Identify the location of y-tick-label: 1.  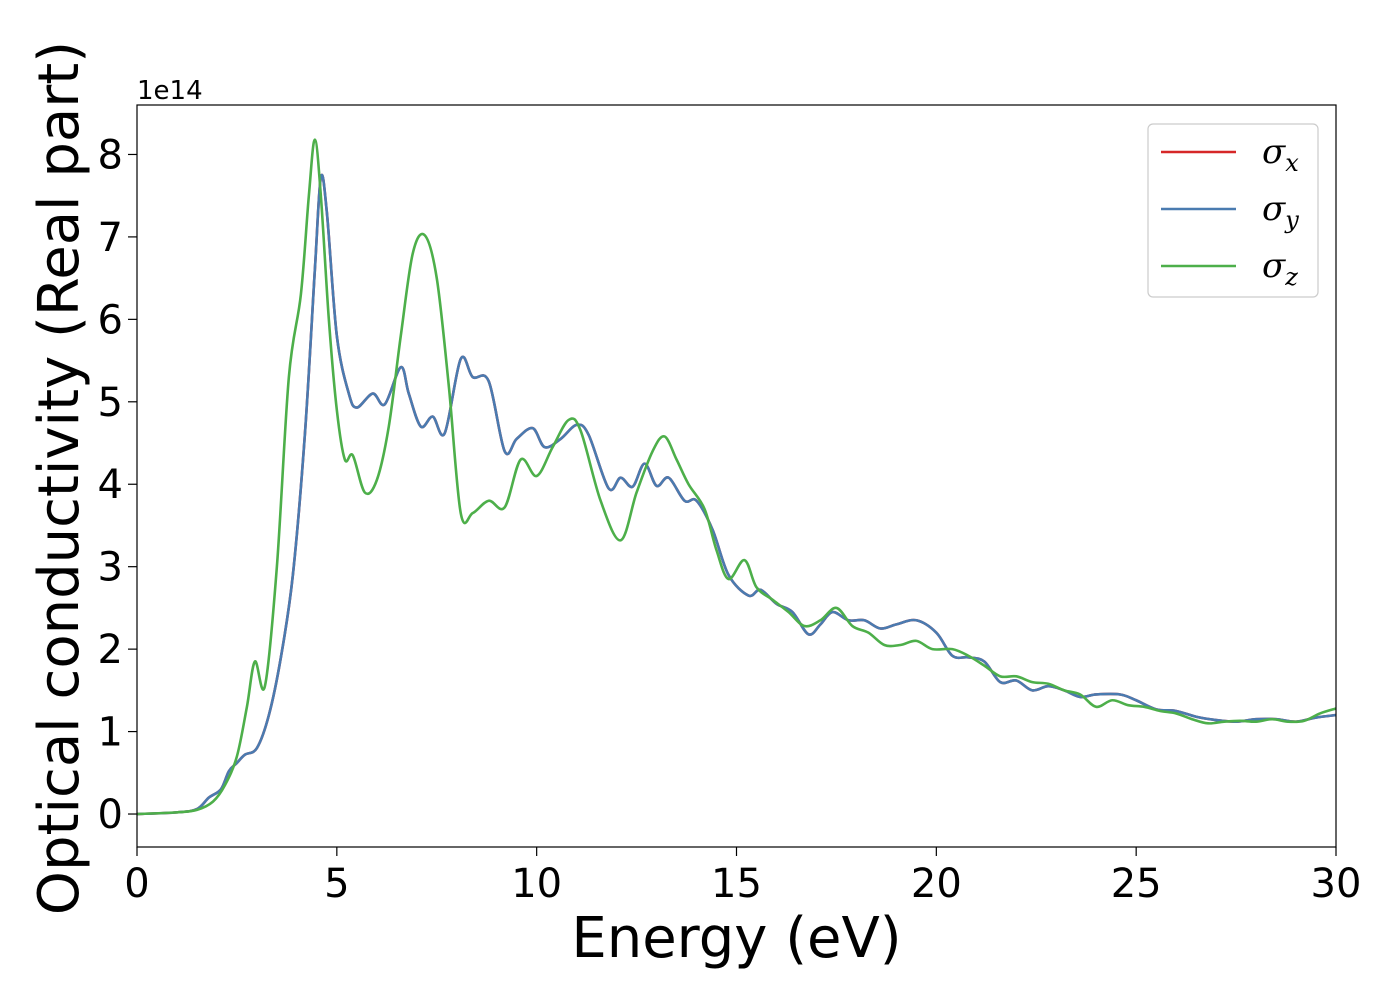
(110, 733).